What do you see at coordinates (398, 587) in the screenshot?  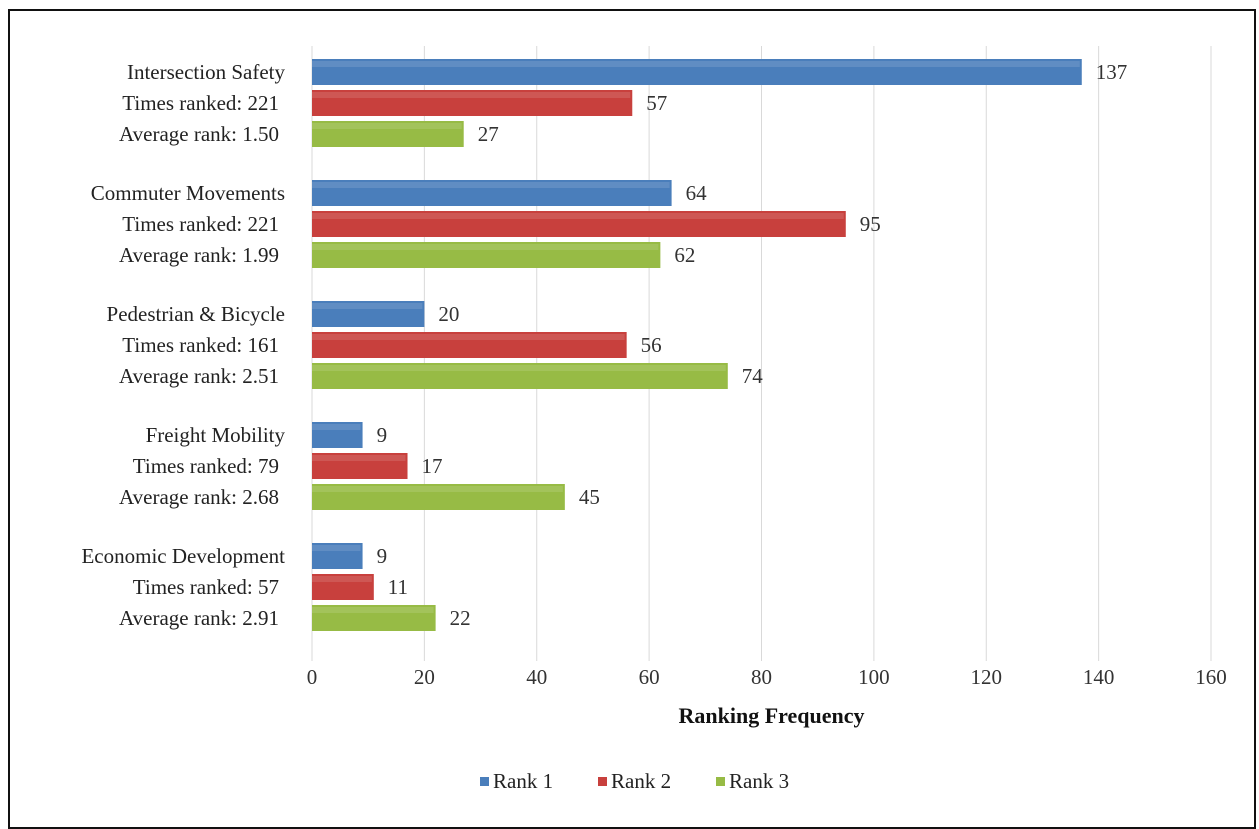 I see `data-label: 11` at bounding box center [398, 587].